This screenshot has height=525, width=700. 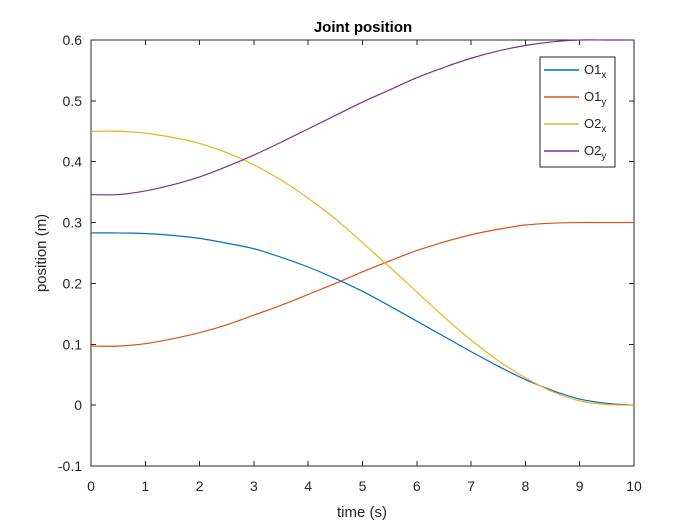 What do you see at coordinates (471, 486) in the screenshot?
I see `x-tick-label: 7` at bounding box center [471, 486].